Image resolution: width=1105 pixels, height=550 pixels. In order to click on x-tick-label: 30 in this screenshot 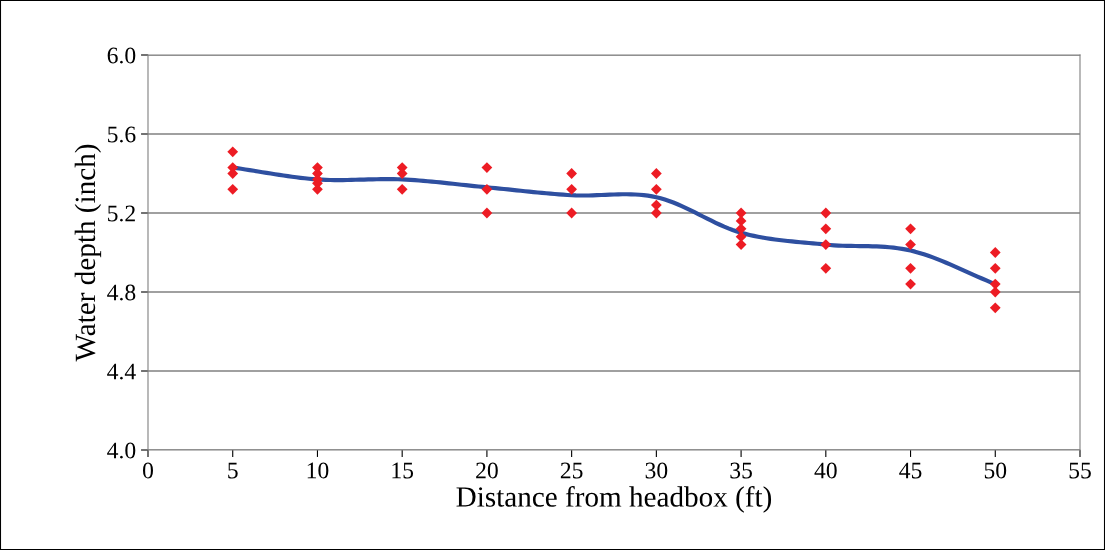, I will do `click(656, 470)`.